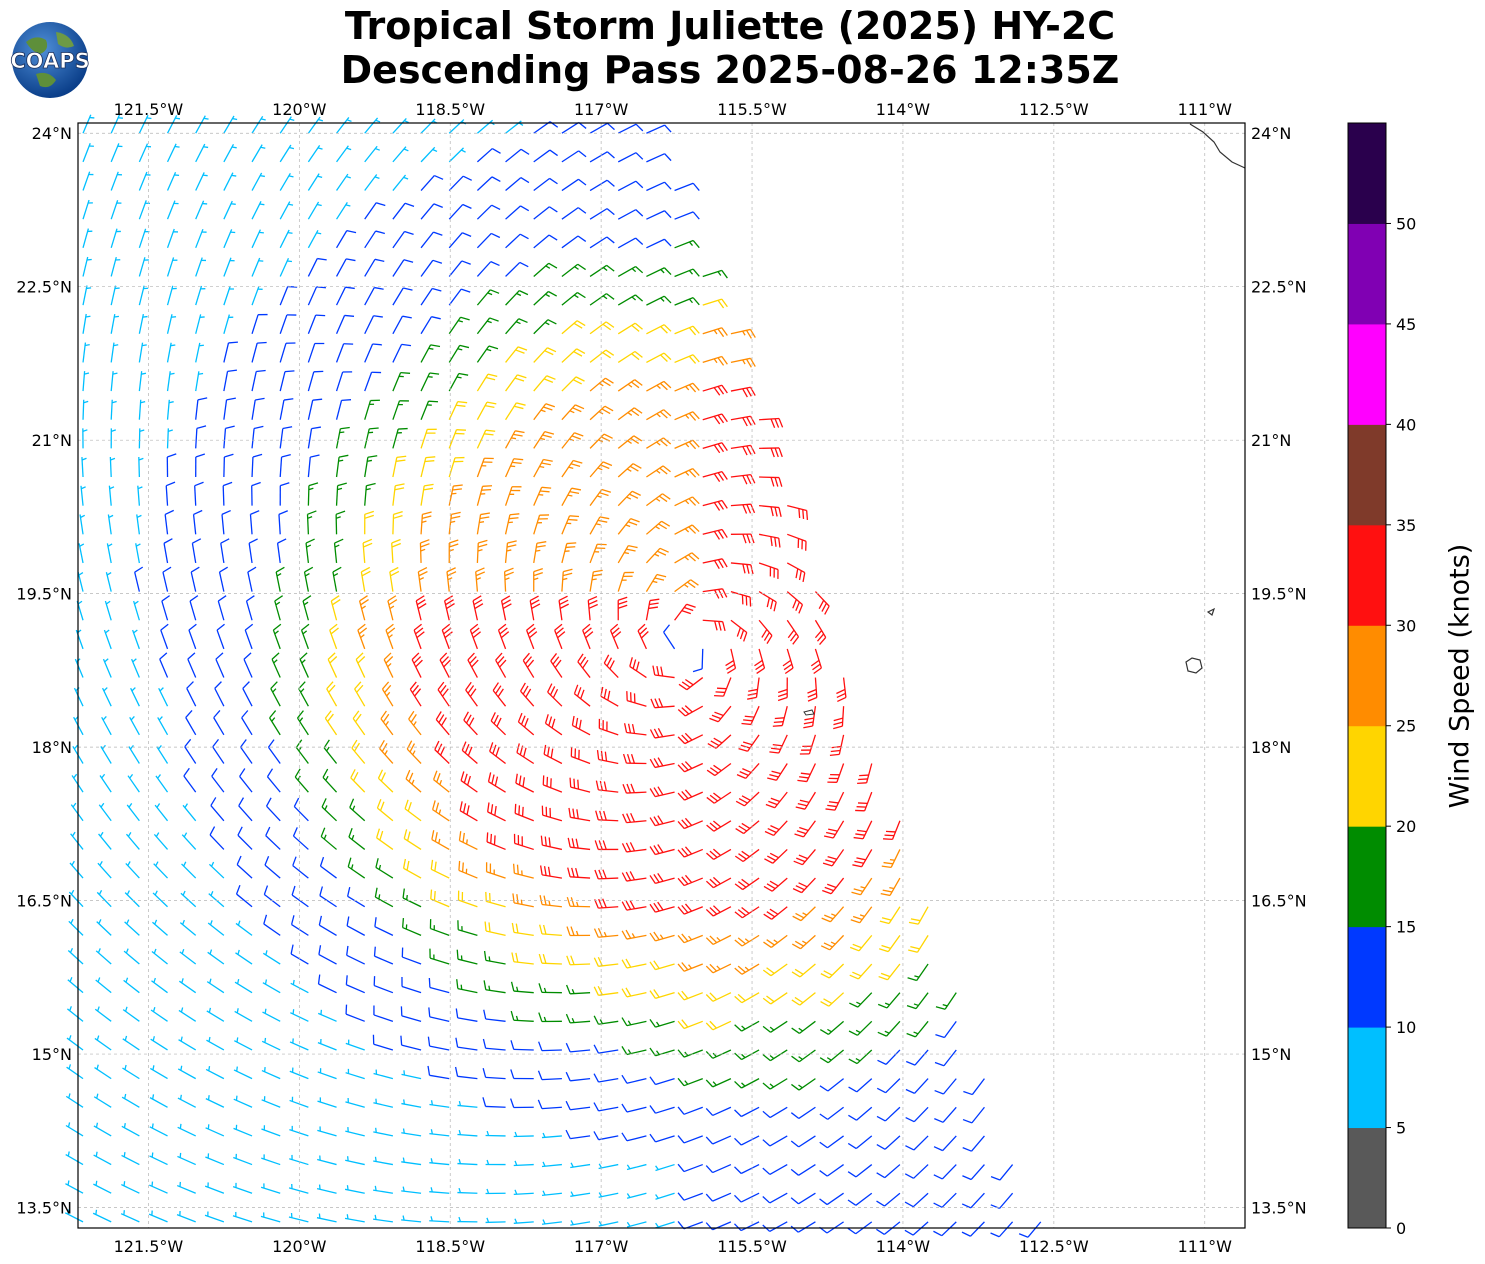 The width and height of the screenshot is (1485, 1264). What do you see at coordinates (1279, 594) in the screenshot?
I see `lat-tick-label: 19.5°N` at bounding box center [1279, 594].